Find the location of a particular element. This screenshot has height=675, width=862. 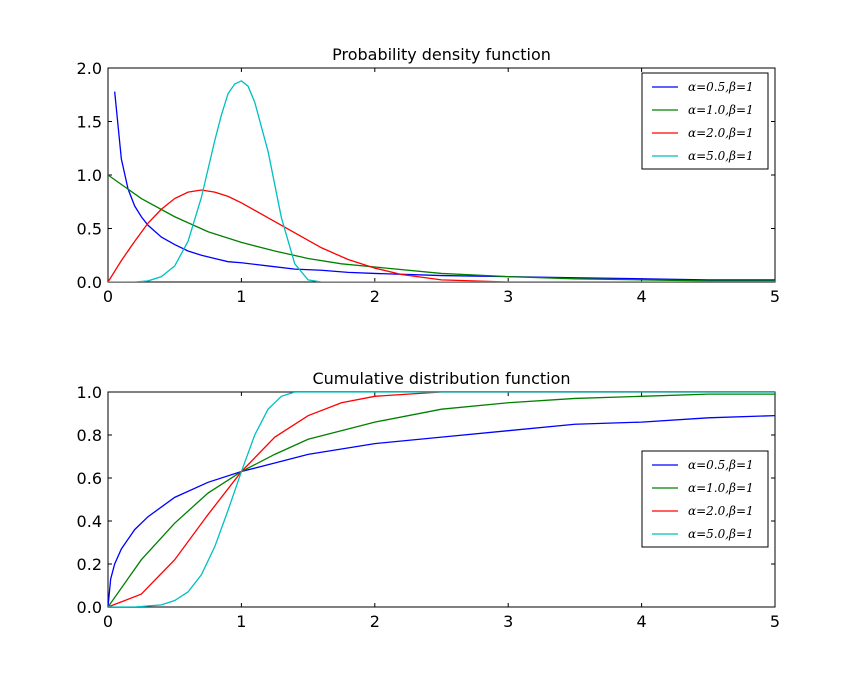

y-tick-label: 2.0 is located at coordinates (89, 68).